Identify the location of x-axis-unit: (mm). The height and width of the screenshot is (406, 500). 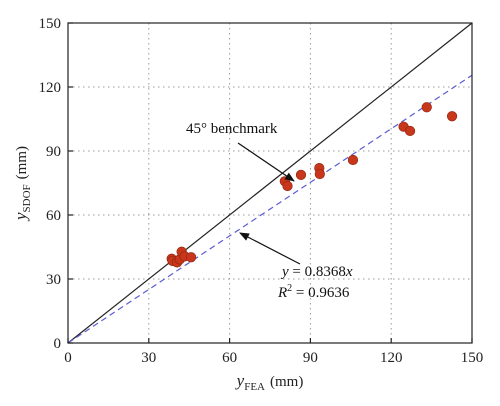
(286, 382).